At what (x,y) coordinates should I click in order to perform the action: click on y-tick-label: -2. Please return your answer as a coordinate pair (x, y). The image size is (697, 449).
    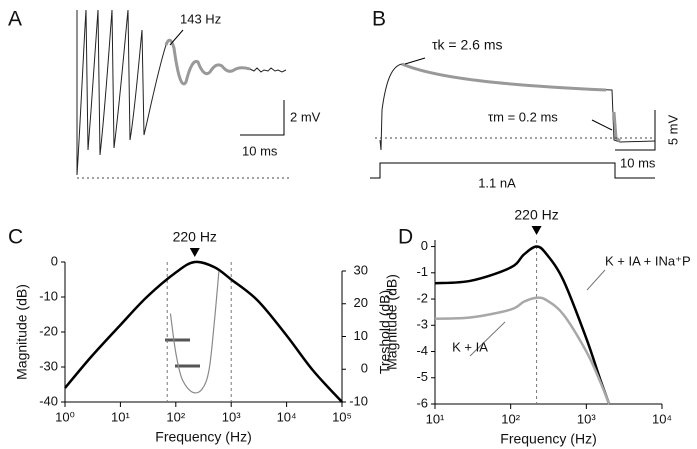
    Looking at the image, I should click on (422, 297).